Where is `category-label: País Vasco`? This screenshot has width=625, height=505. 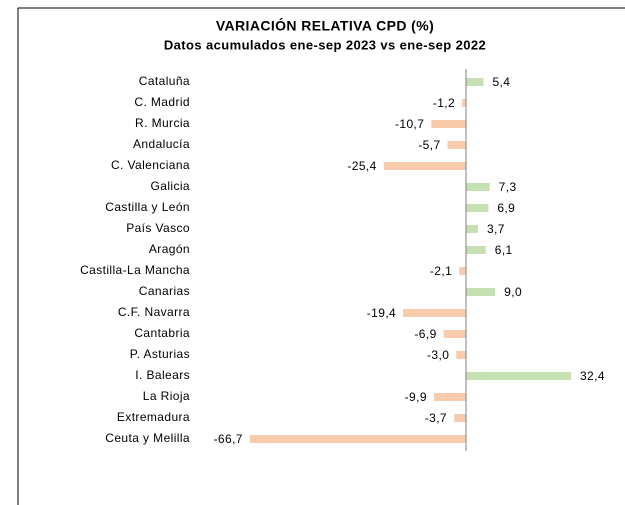 category-label: País Vasco is located at coordinates (158, 228).